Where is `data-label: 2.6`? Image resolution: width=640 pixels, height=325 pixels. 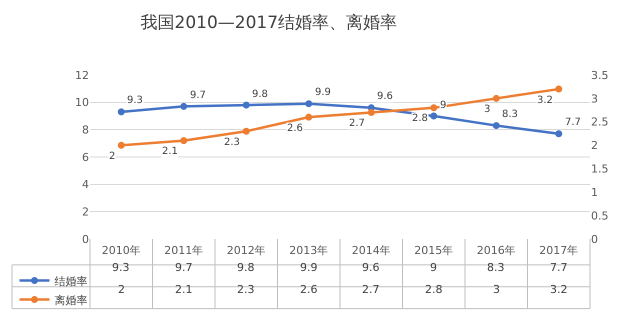 data-label: 2.6 is located at coordinates (295, 128).